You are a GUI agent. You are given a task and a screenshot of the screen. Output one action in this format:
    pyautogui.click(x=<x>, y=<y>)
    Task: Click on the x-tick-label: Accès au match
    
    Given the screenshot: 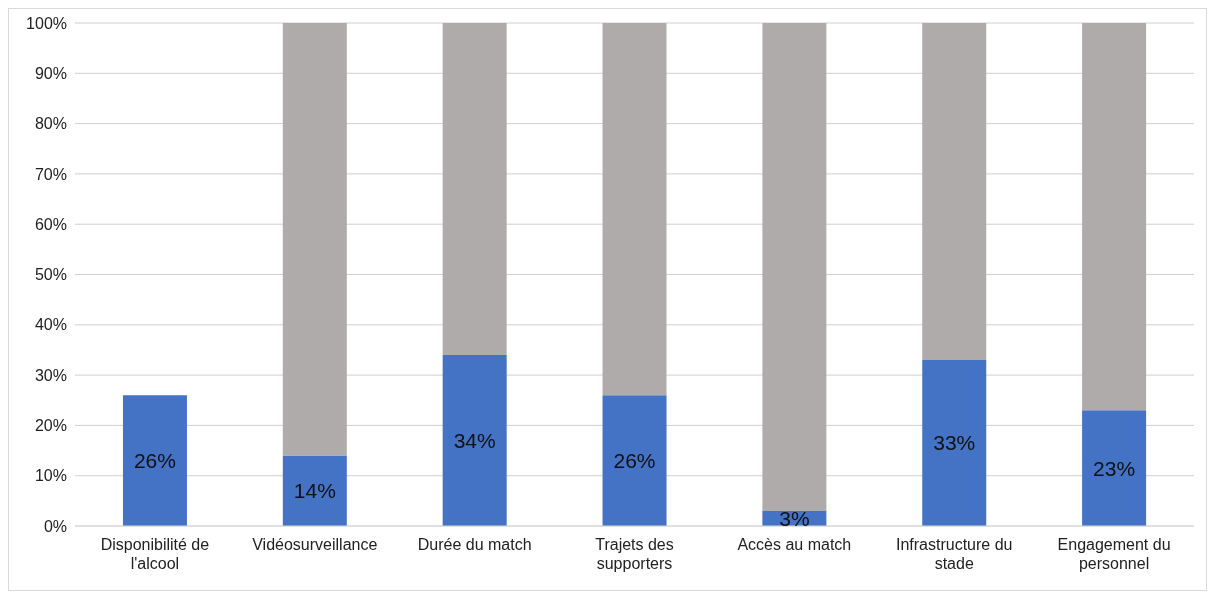 What is the action you would take?
    pyautogui.click(x=794, y=544)
    